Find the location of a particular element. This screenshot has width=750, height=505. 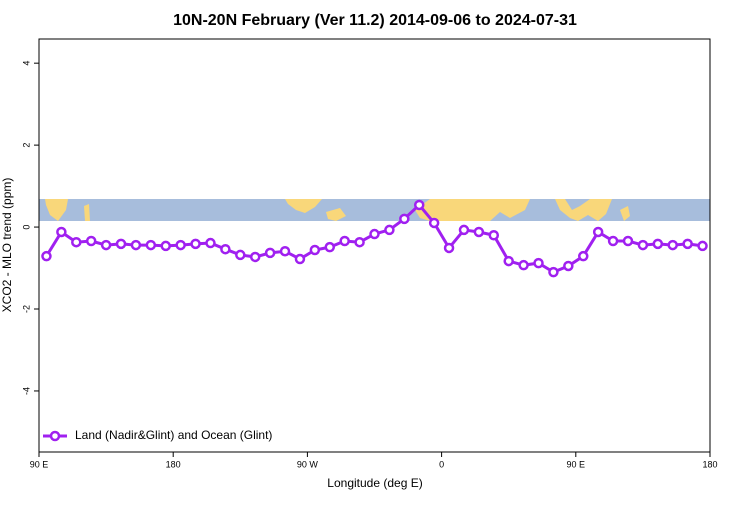

x-tick-label: 90 W is located at coordinates (308, 464).